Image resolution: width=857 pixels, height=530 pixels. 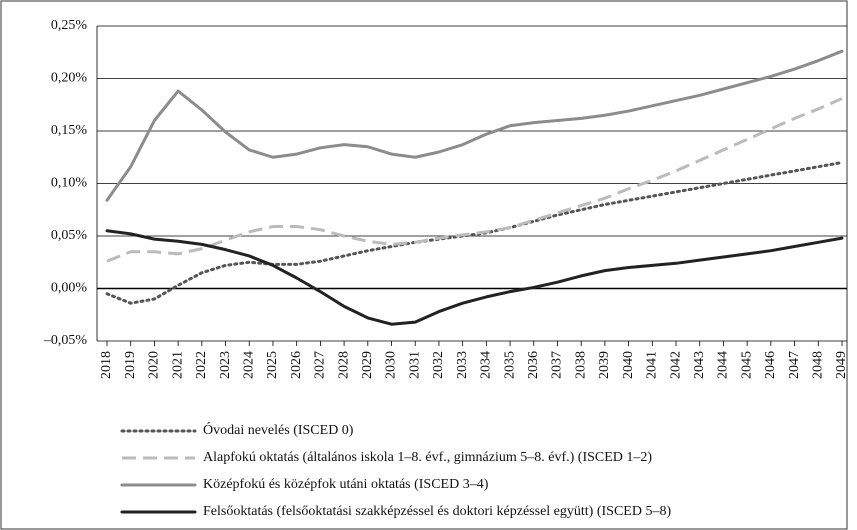 I want to click on x-tick-label: 2037, so click(x=557, y=365).